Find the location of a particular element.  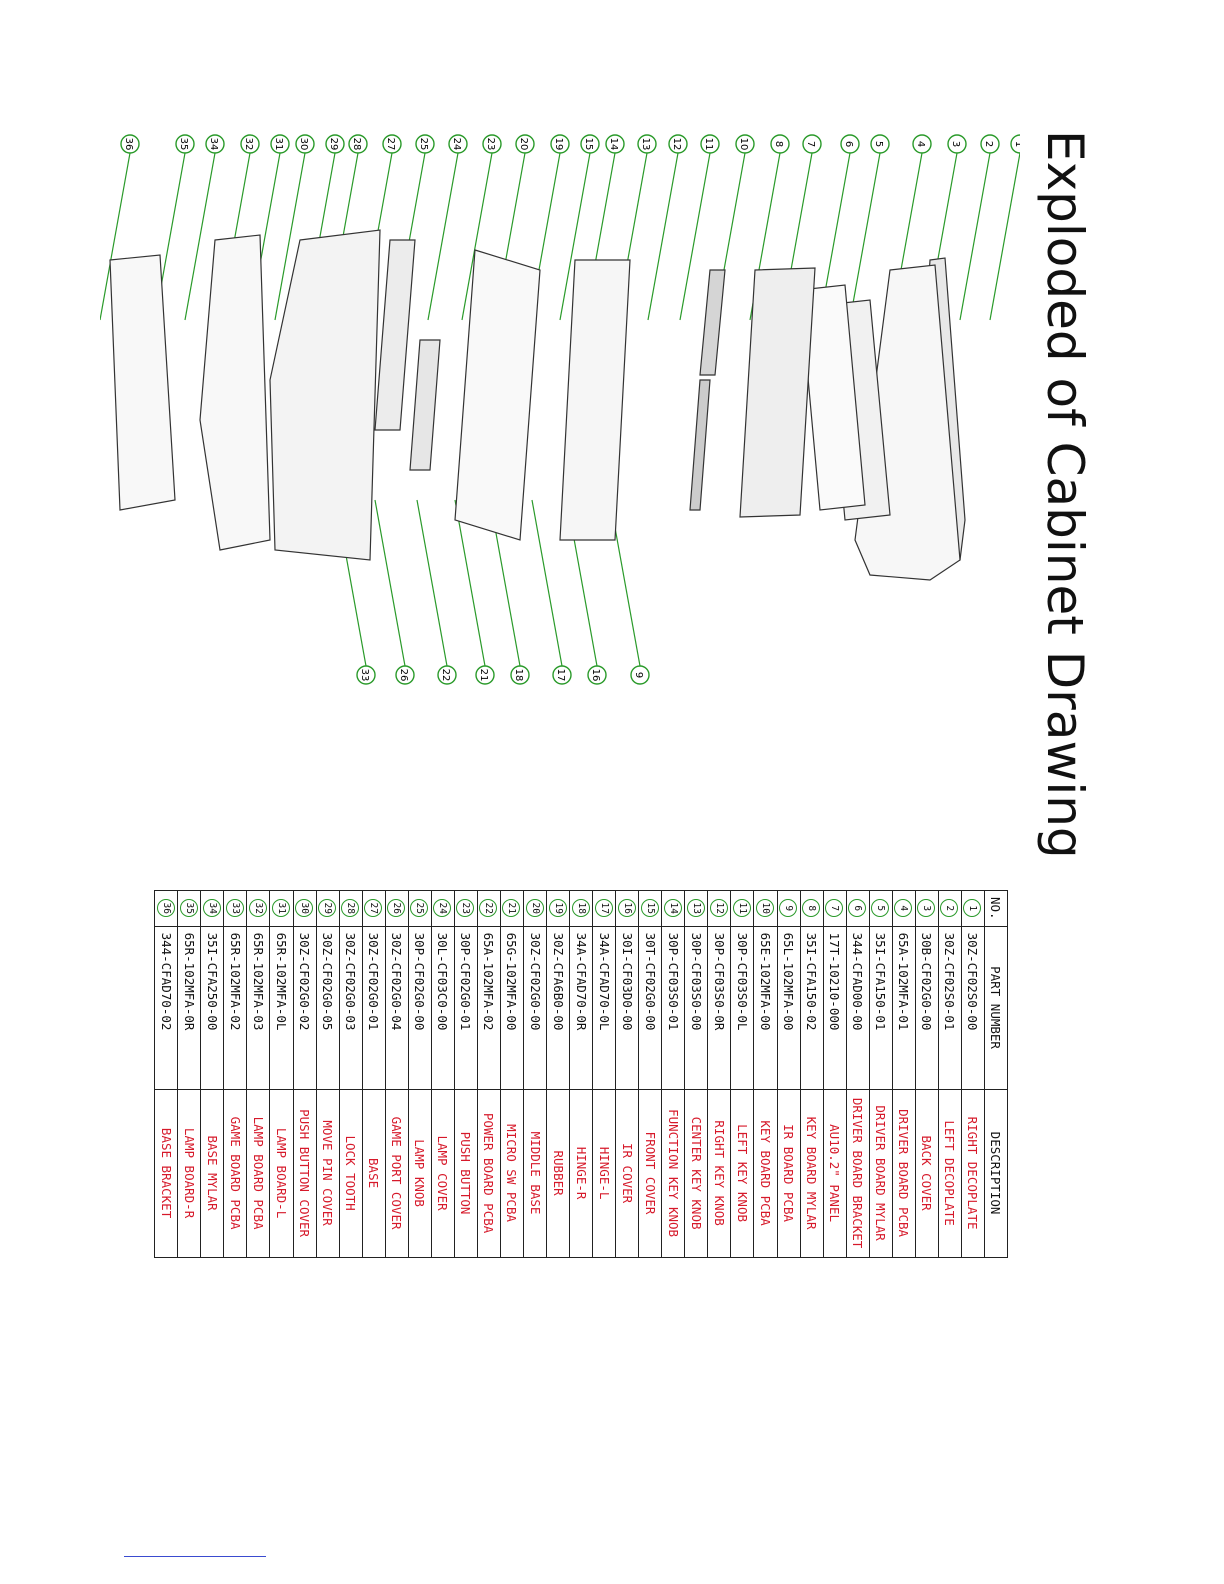

part-panel is located at coordinates (777, 392).